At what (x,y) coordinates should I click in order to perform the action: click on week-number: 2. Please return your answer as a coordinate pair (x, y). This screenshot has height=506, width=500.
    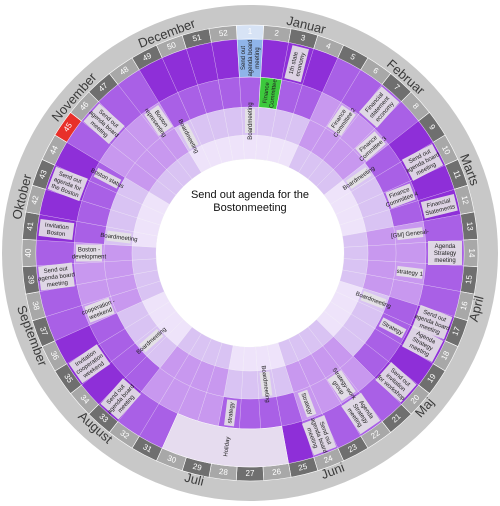
    Looking at the image, I should click on (277, 33).